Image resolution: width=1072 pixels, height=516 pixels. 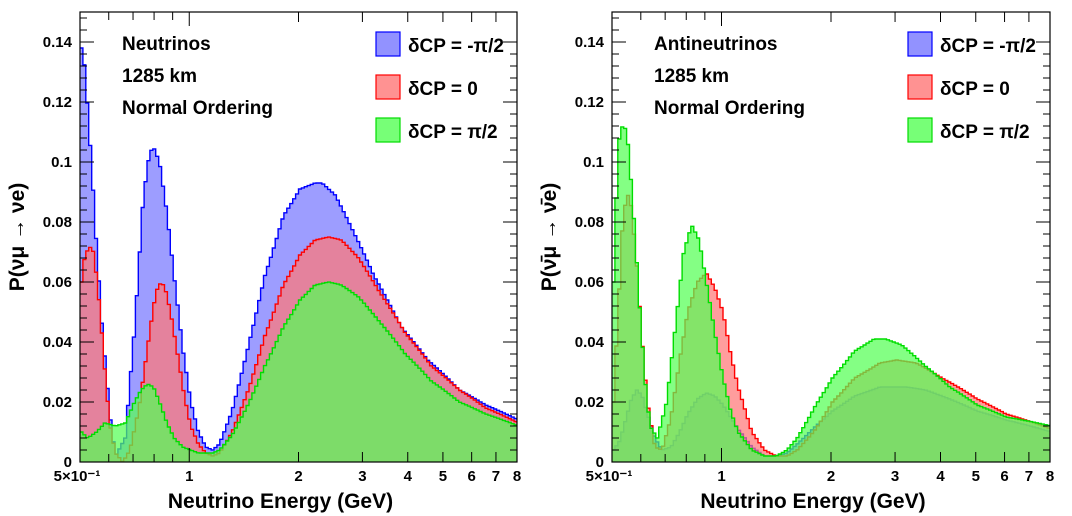 What do you see at coordinates (17, 237) in the screenshot?
I see `y-axis-label: P(νμ → νe)` at bounding box center [17, 237].